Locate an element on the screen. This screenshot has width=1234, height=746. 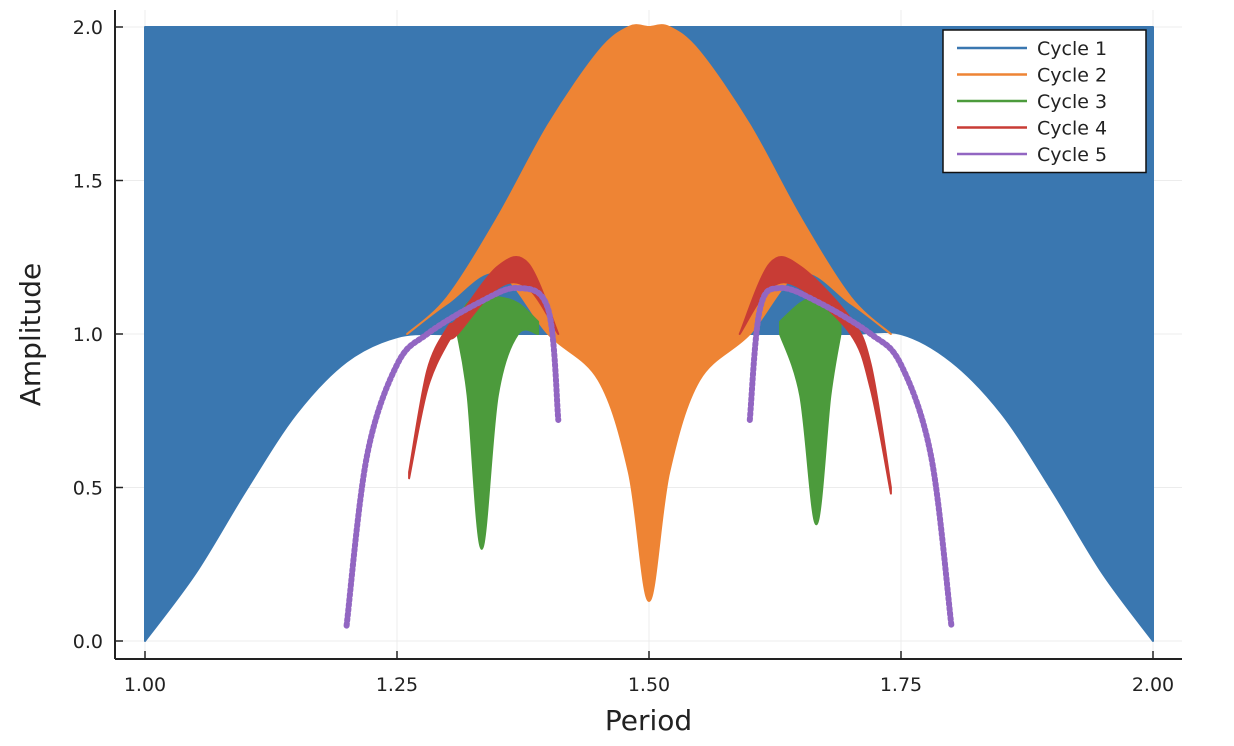
y-tick-label: 1.5 is located at coordinates (88, 182).